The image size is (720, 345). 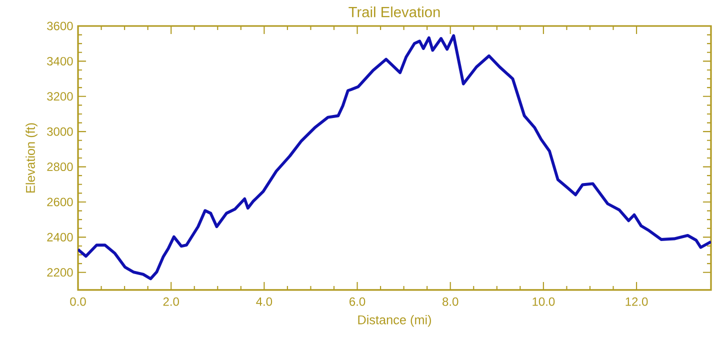 I want to click on chart-title: Trail Elevation, so click(x=394, y=12).